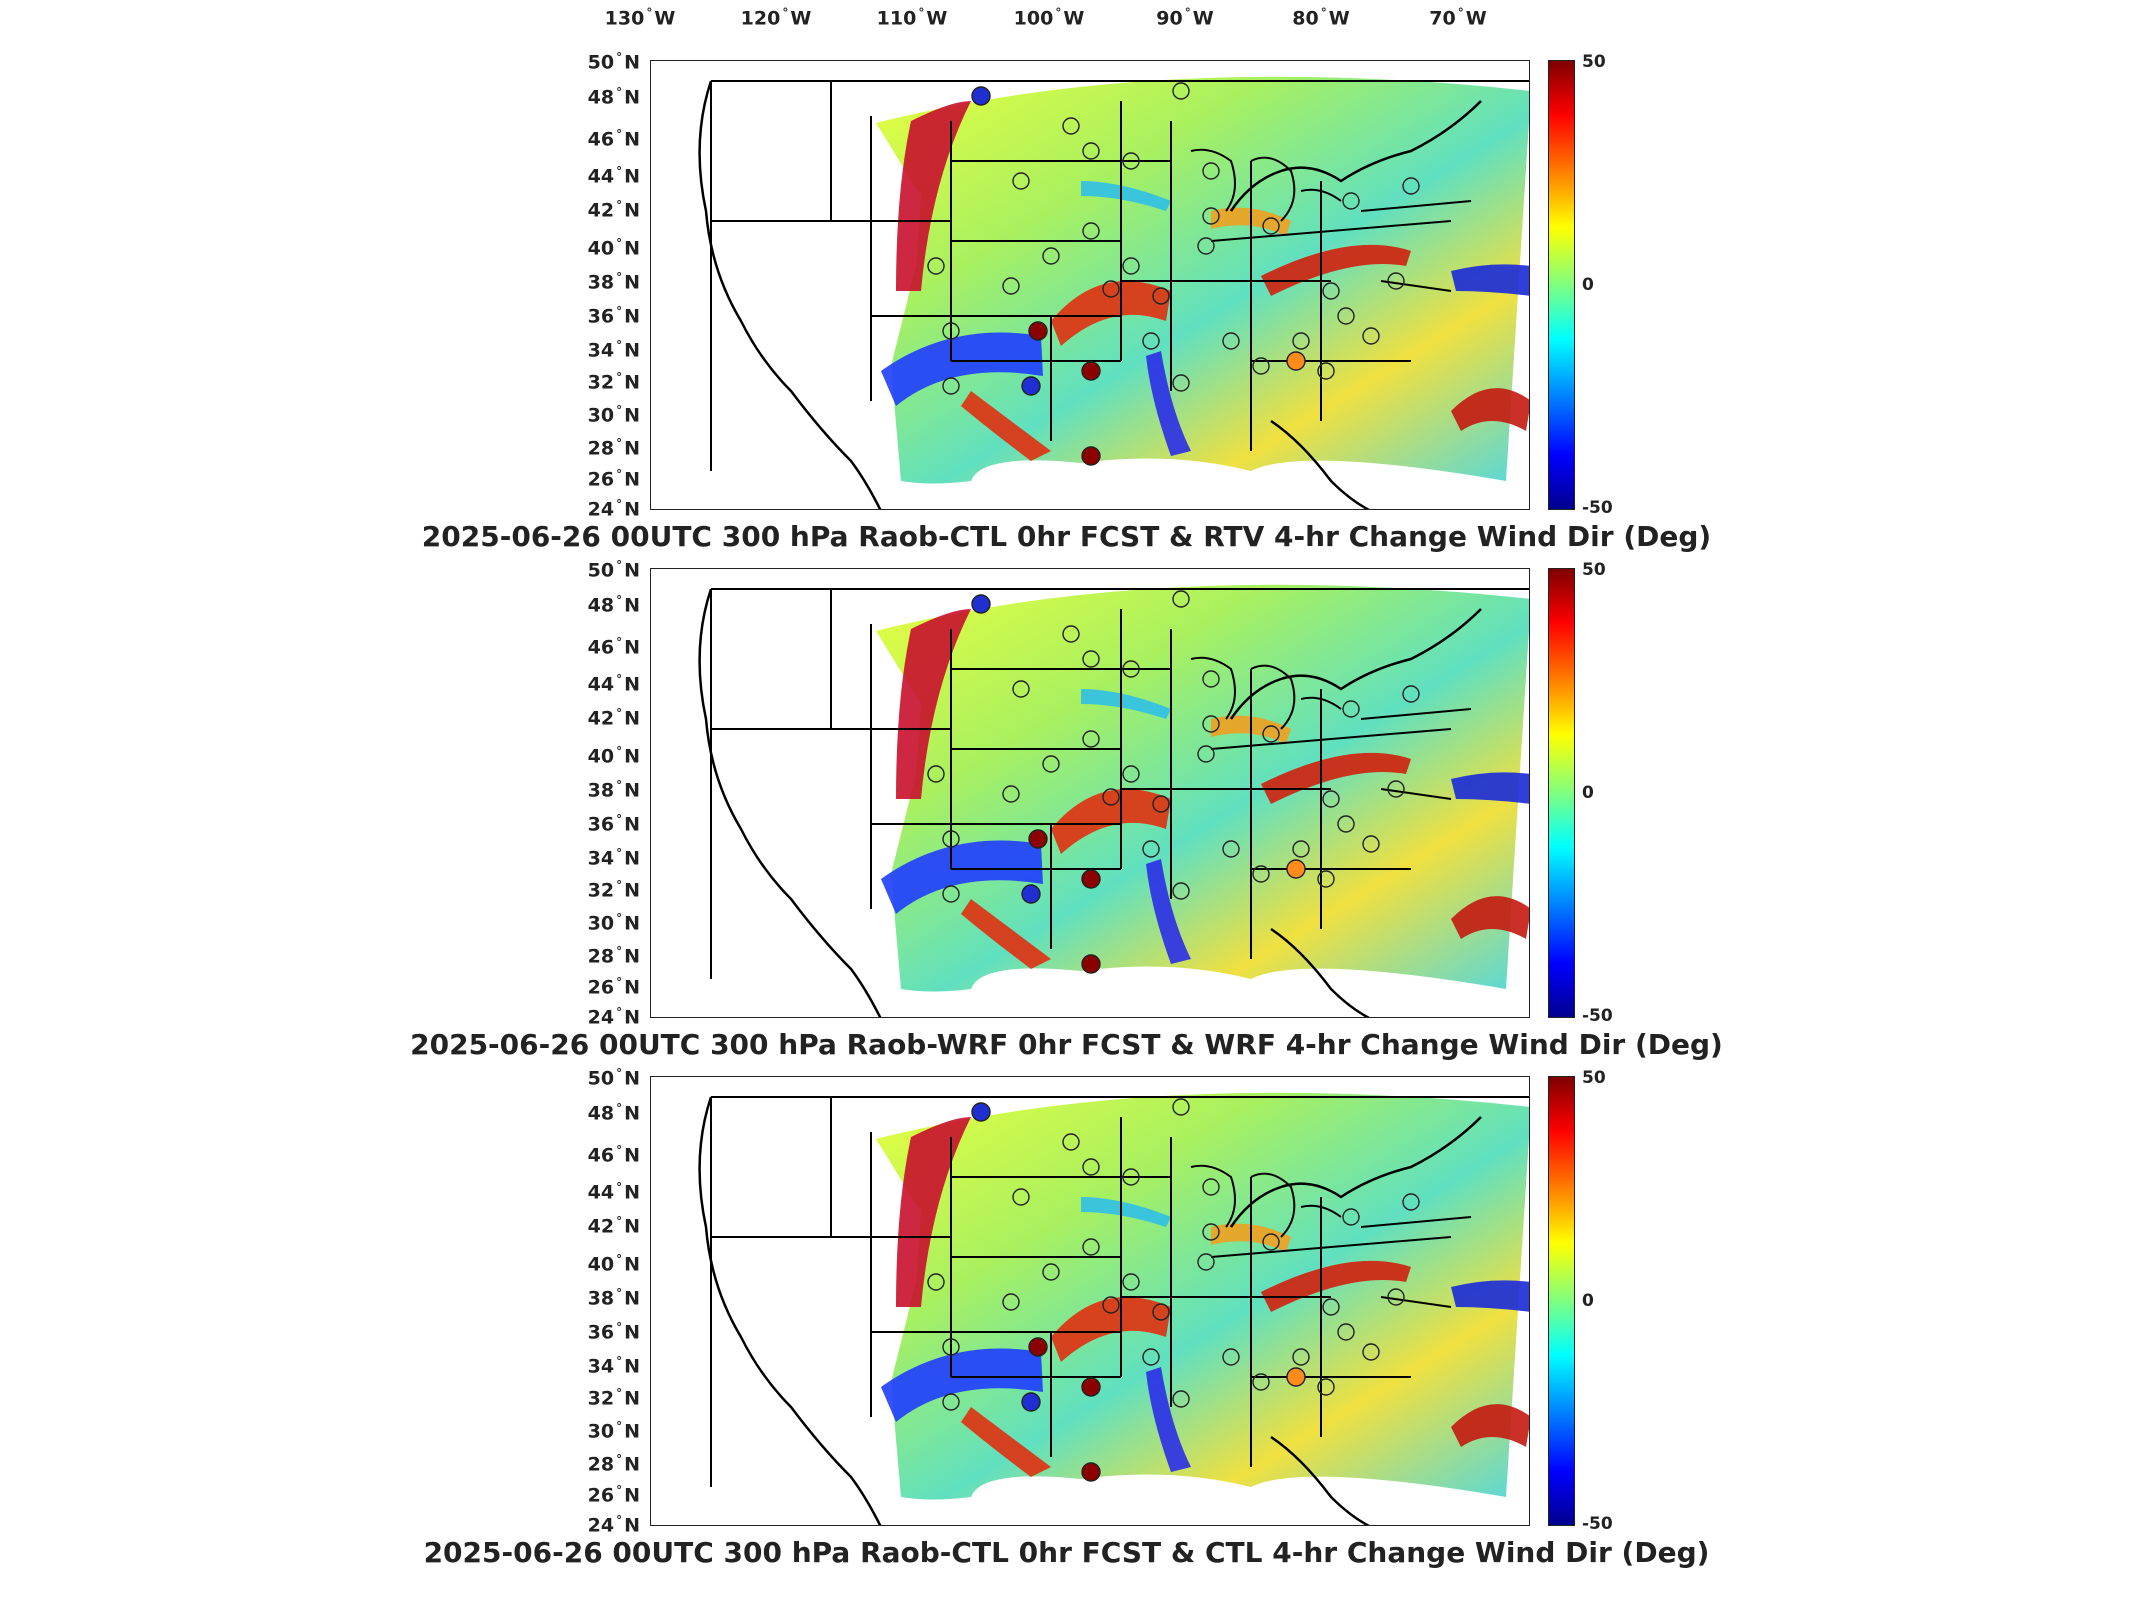  What do you see at coordinates (613, 790) in the screenshot?
I see `latitude-label: 38 ° N` at bounding box center [613, 790].